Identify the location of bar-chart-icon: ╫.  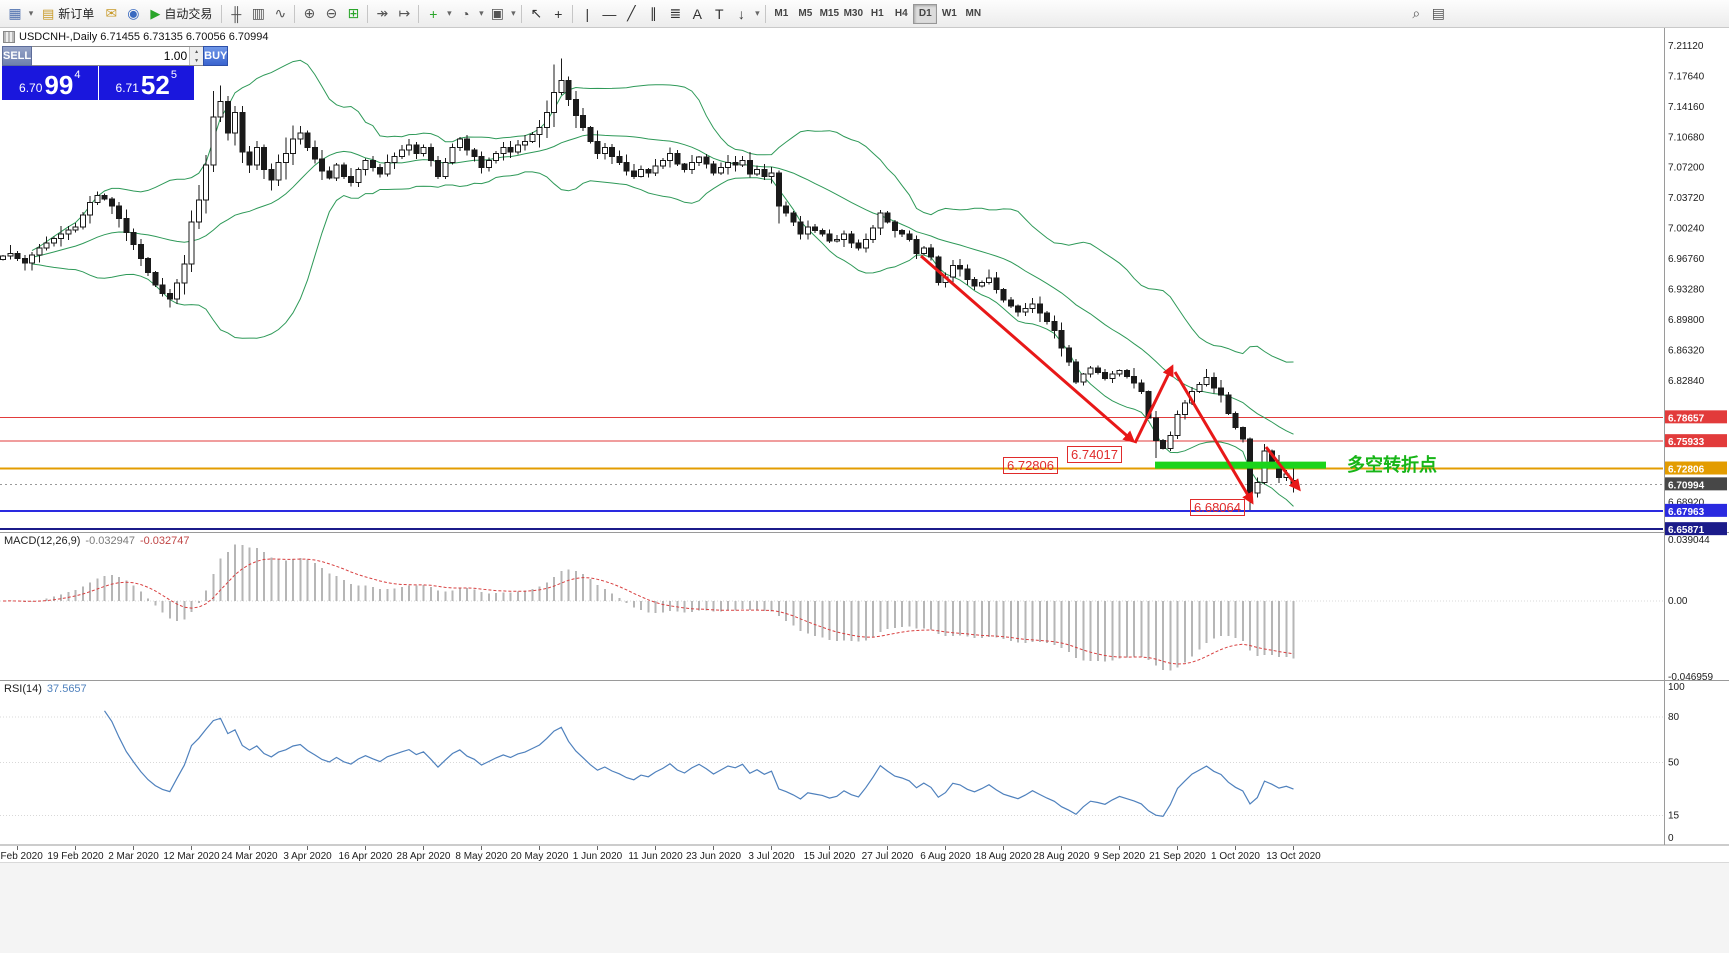
(236, 13).